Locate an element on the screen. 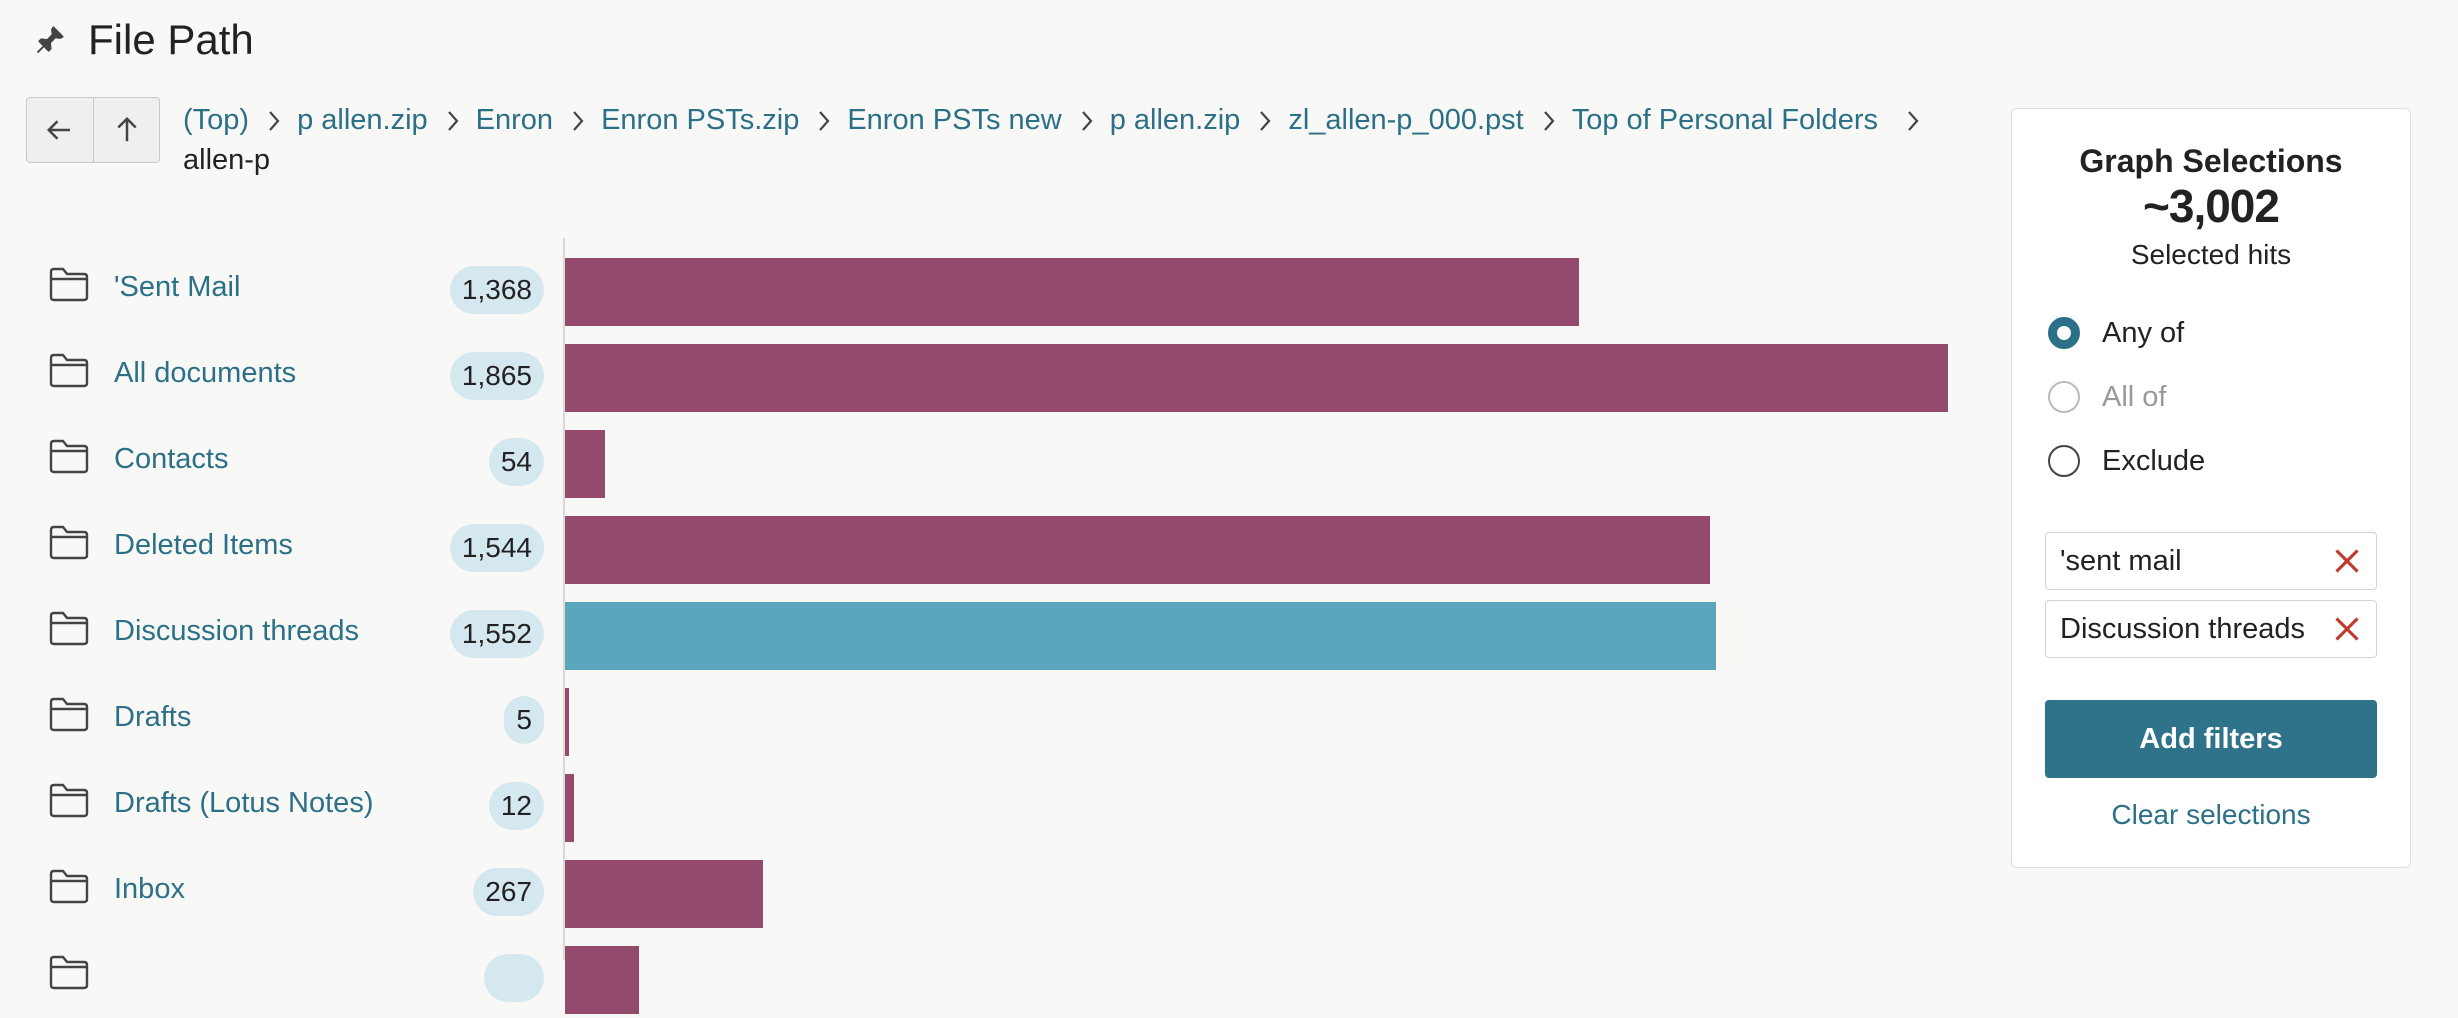 This screenshot has width=2458, height=1018. back-button is located at coordinates (60, 130).